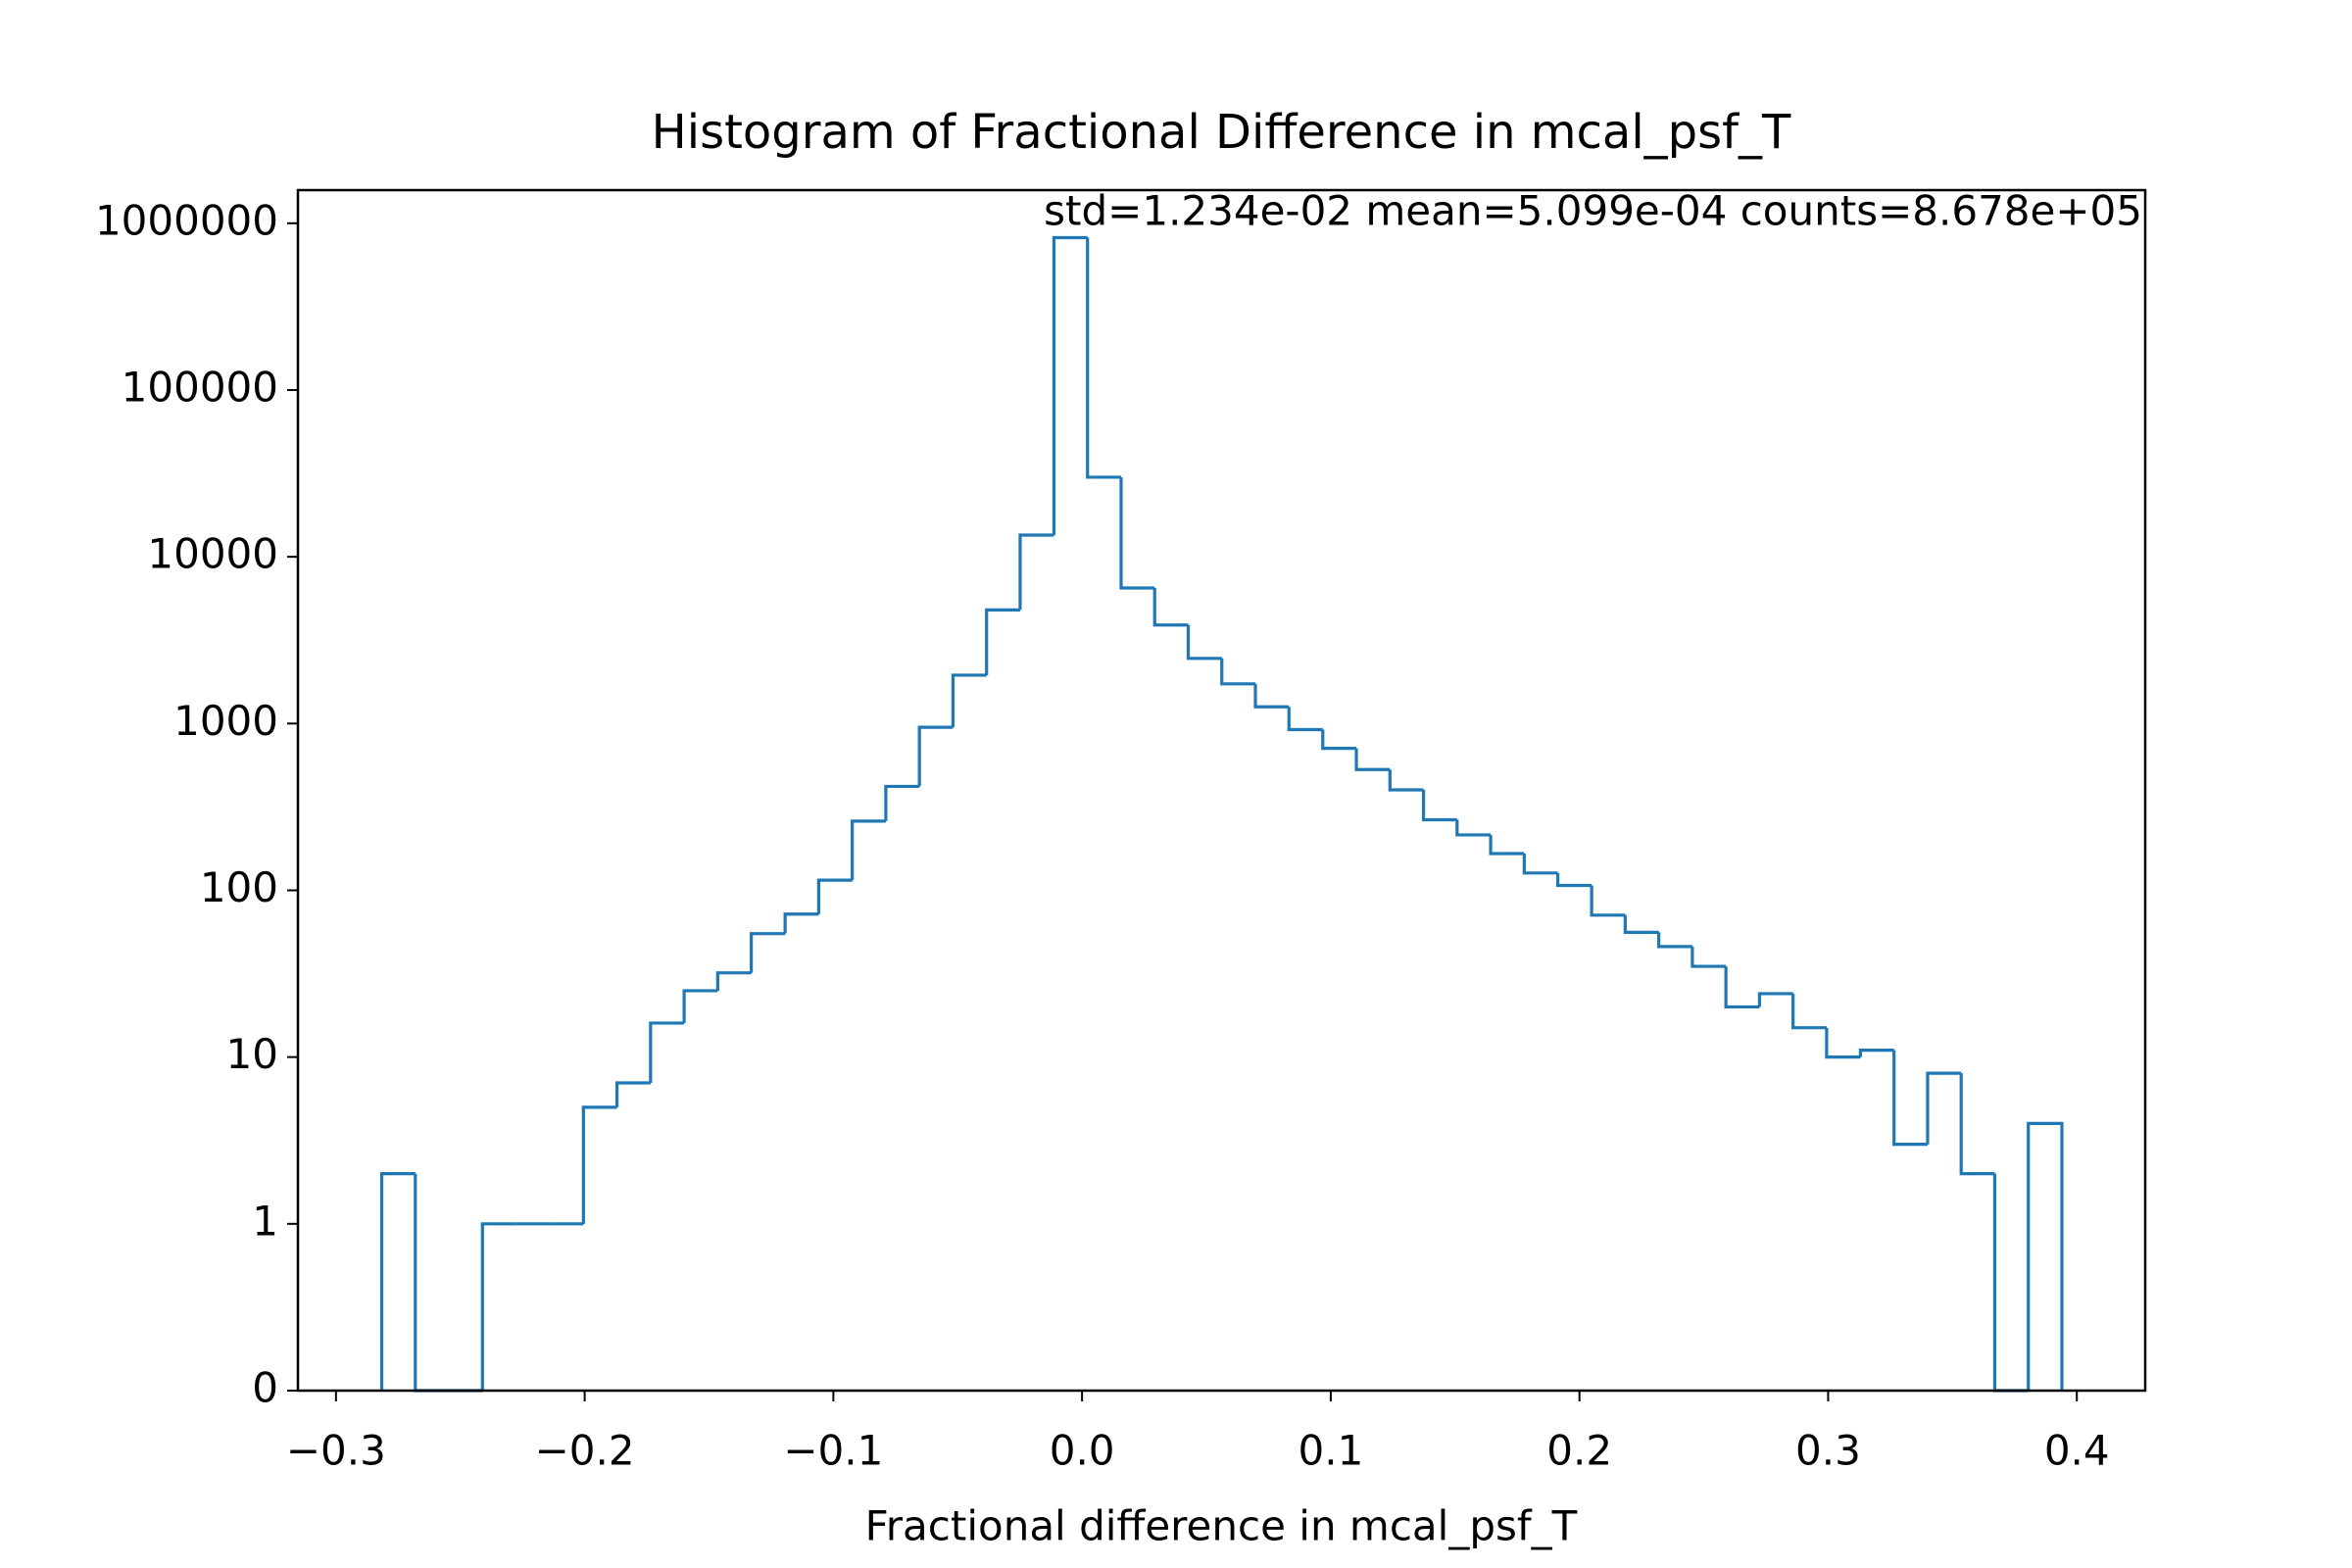  I want to click on y-tick-label: 1000000, so click(186, 220).